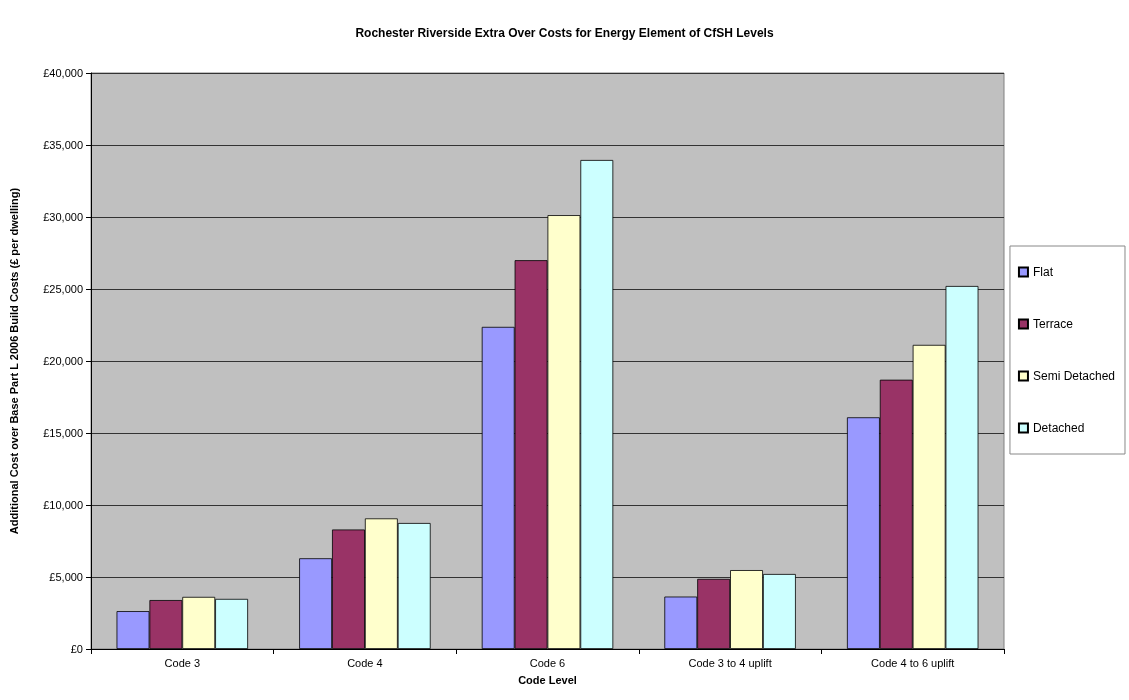 The height and width of the screenshot is (700, 1129). I want to click on x-tick-label: Code 6, so click(547, 662).